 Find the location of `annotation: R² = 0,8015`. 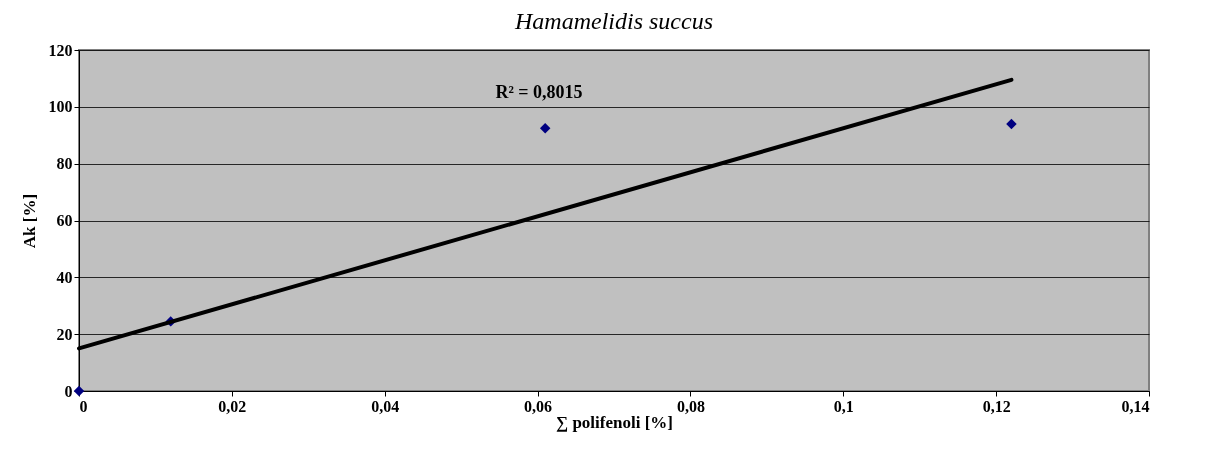

annotation: R² = 0,8015 is located at coordinates (539, 92).